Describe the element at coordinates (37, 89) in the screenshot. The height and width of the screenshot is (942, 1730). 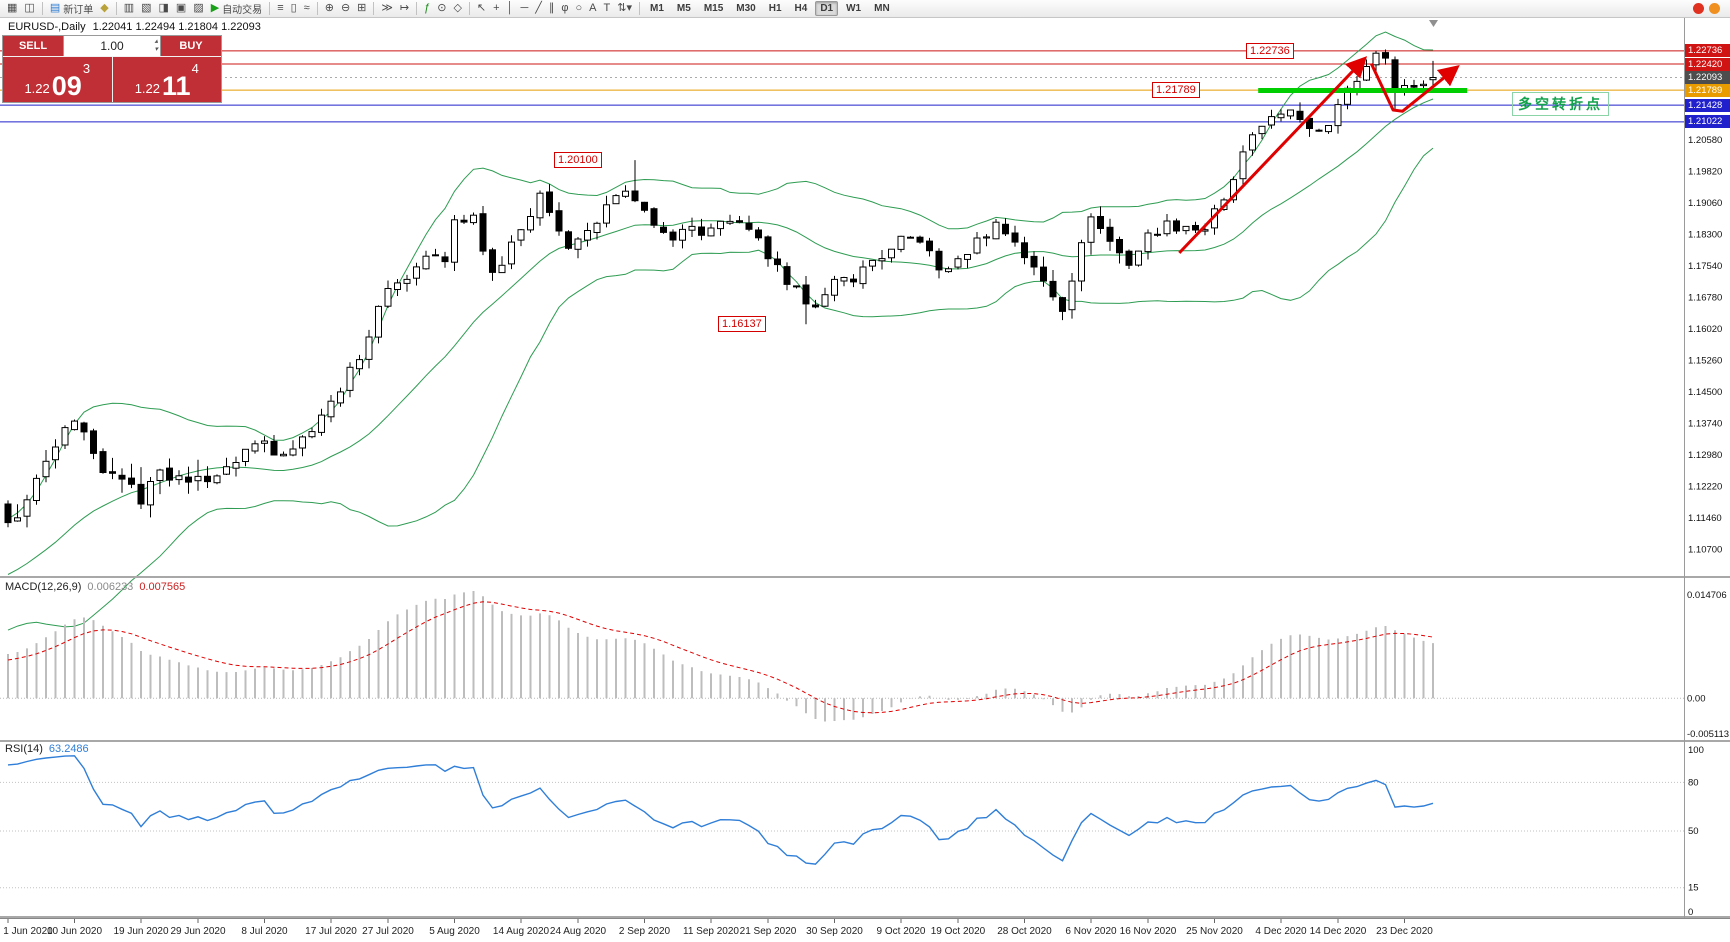
I see `sell-price-prefix: 1.22` at that location.